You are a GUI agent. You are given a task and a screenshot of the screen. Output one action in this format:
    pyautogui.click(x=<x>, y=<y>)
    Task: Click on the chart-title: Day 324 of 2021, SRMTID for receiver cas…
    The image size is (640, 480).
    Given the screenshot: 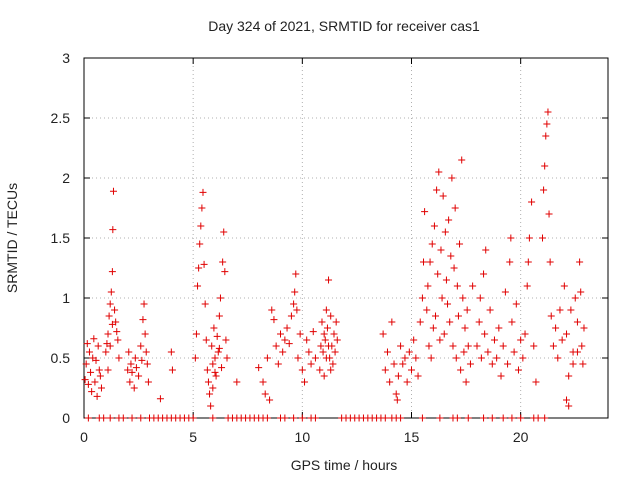 What is the action you would take?
    pyautogui.click(x=344, y=26)
    